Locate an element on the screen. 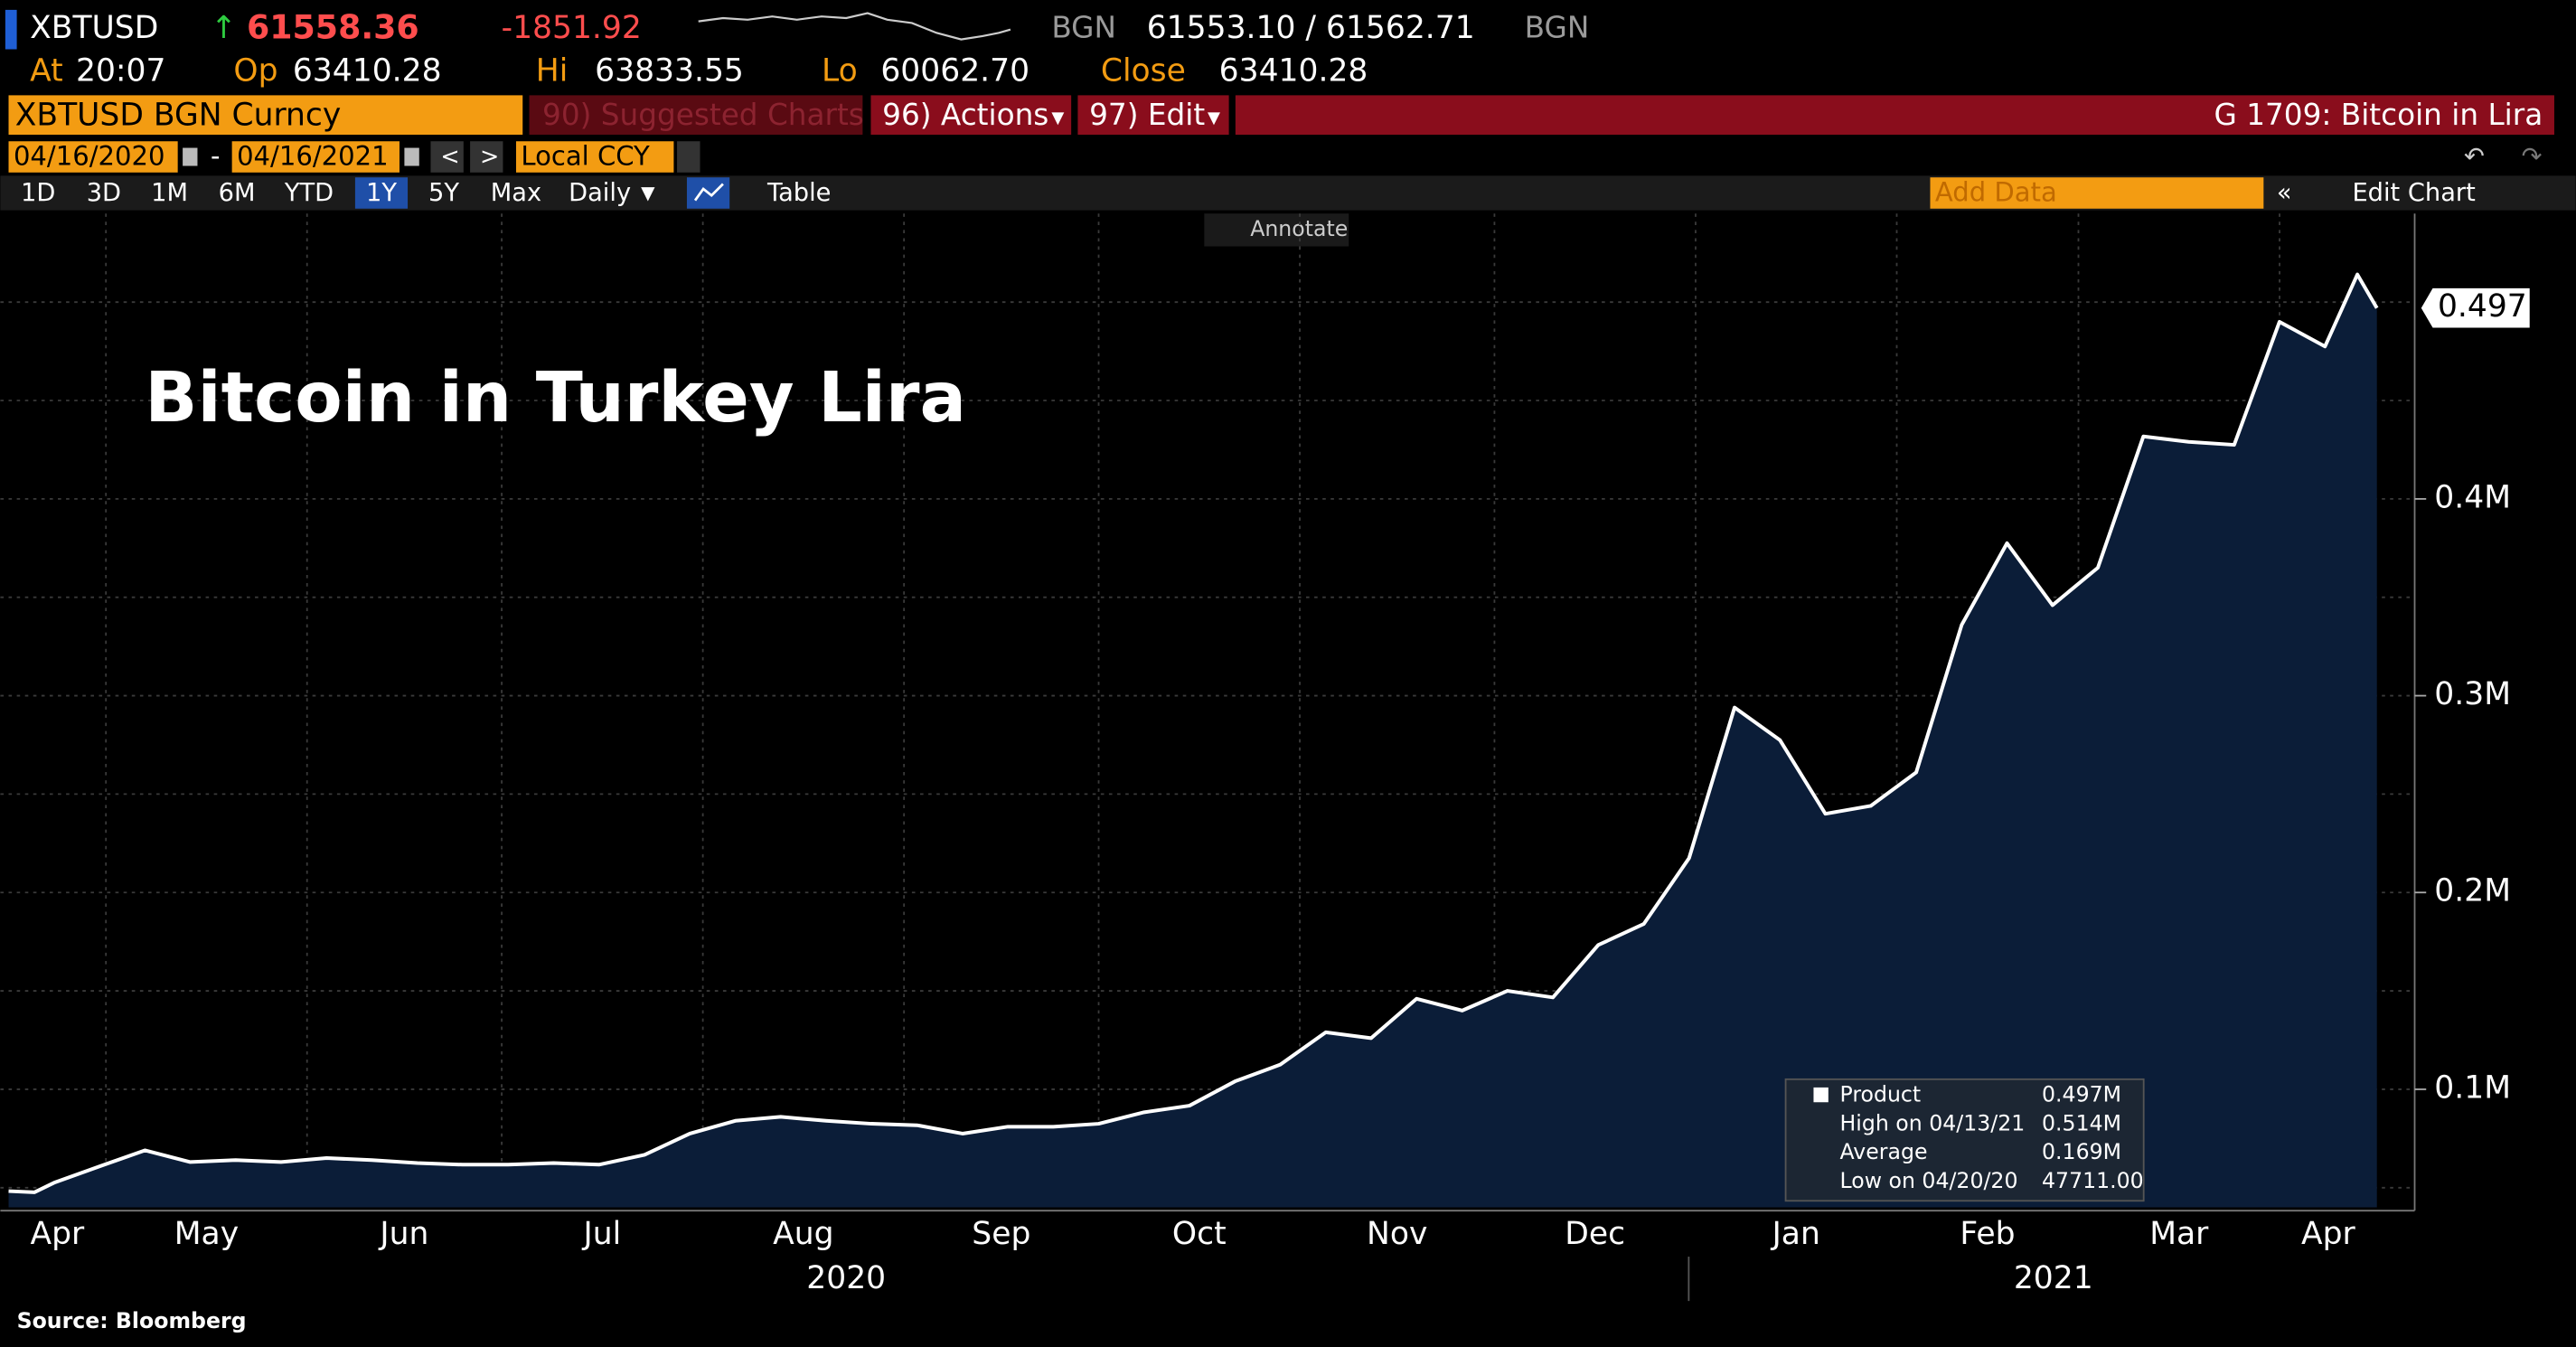  date-dash: - is located at coordinates (216, 155).